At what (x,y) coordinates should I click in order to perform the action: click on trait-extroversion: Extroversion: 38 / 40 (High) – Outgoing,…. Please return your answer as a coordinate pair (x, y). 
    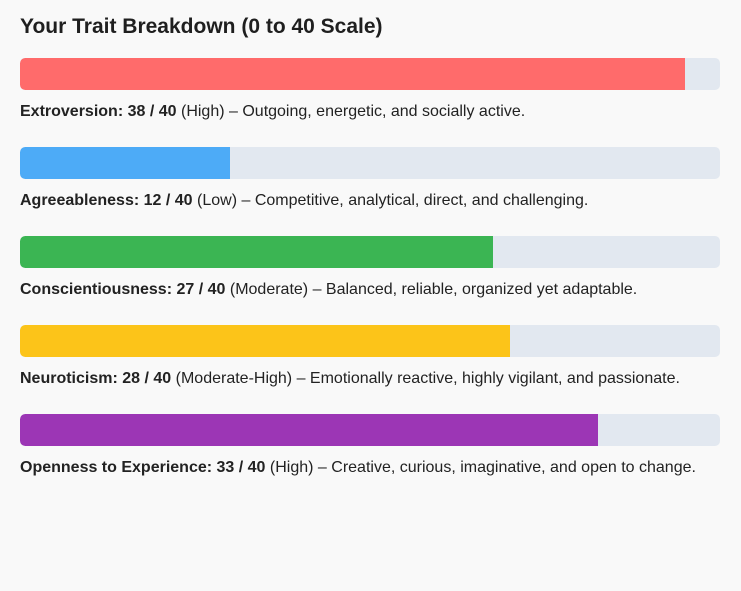
    Looking at the image, I should click on (370, 92).